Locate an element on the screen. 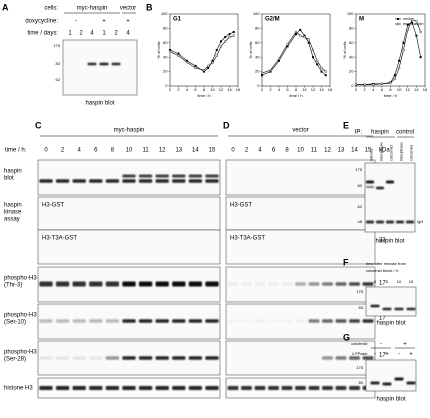 This screenshot has height=418, width=430. series-line is located at coordinates (201, 53).